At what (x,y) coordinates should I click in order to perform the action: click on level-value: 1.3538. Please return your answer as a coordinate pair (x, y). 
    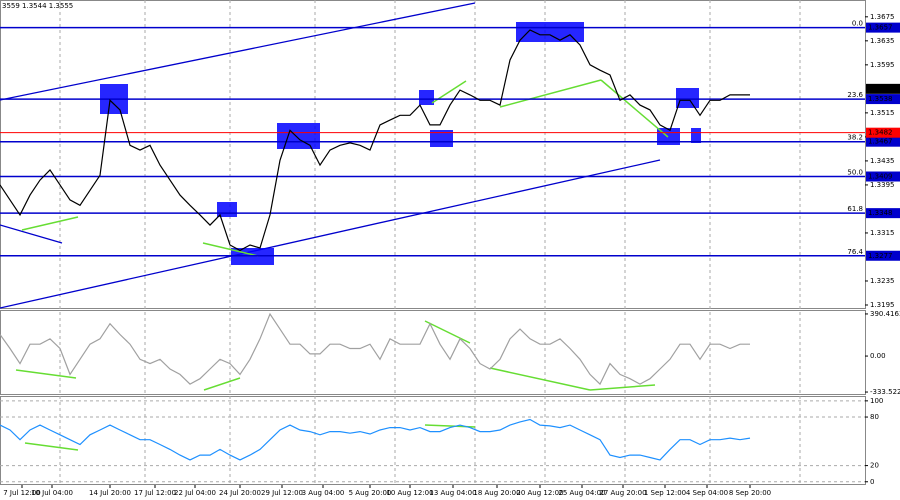
    Looking at the image, I should click on (880, 99).